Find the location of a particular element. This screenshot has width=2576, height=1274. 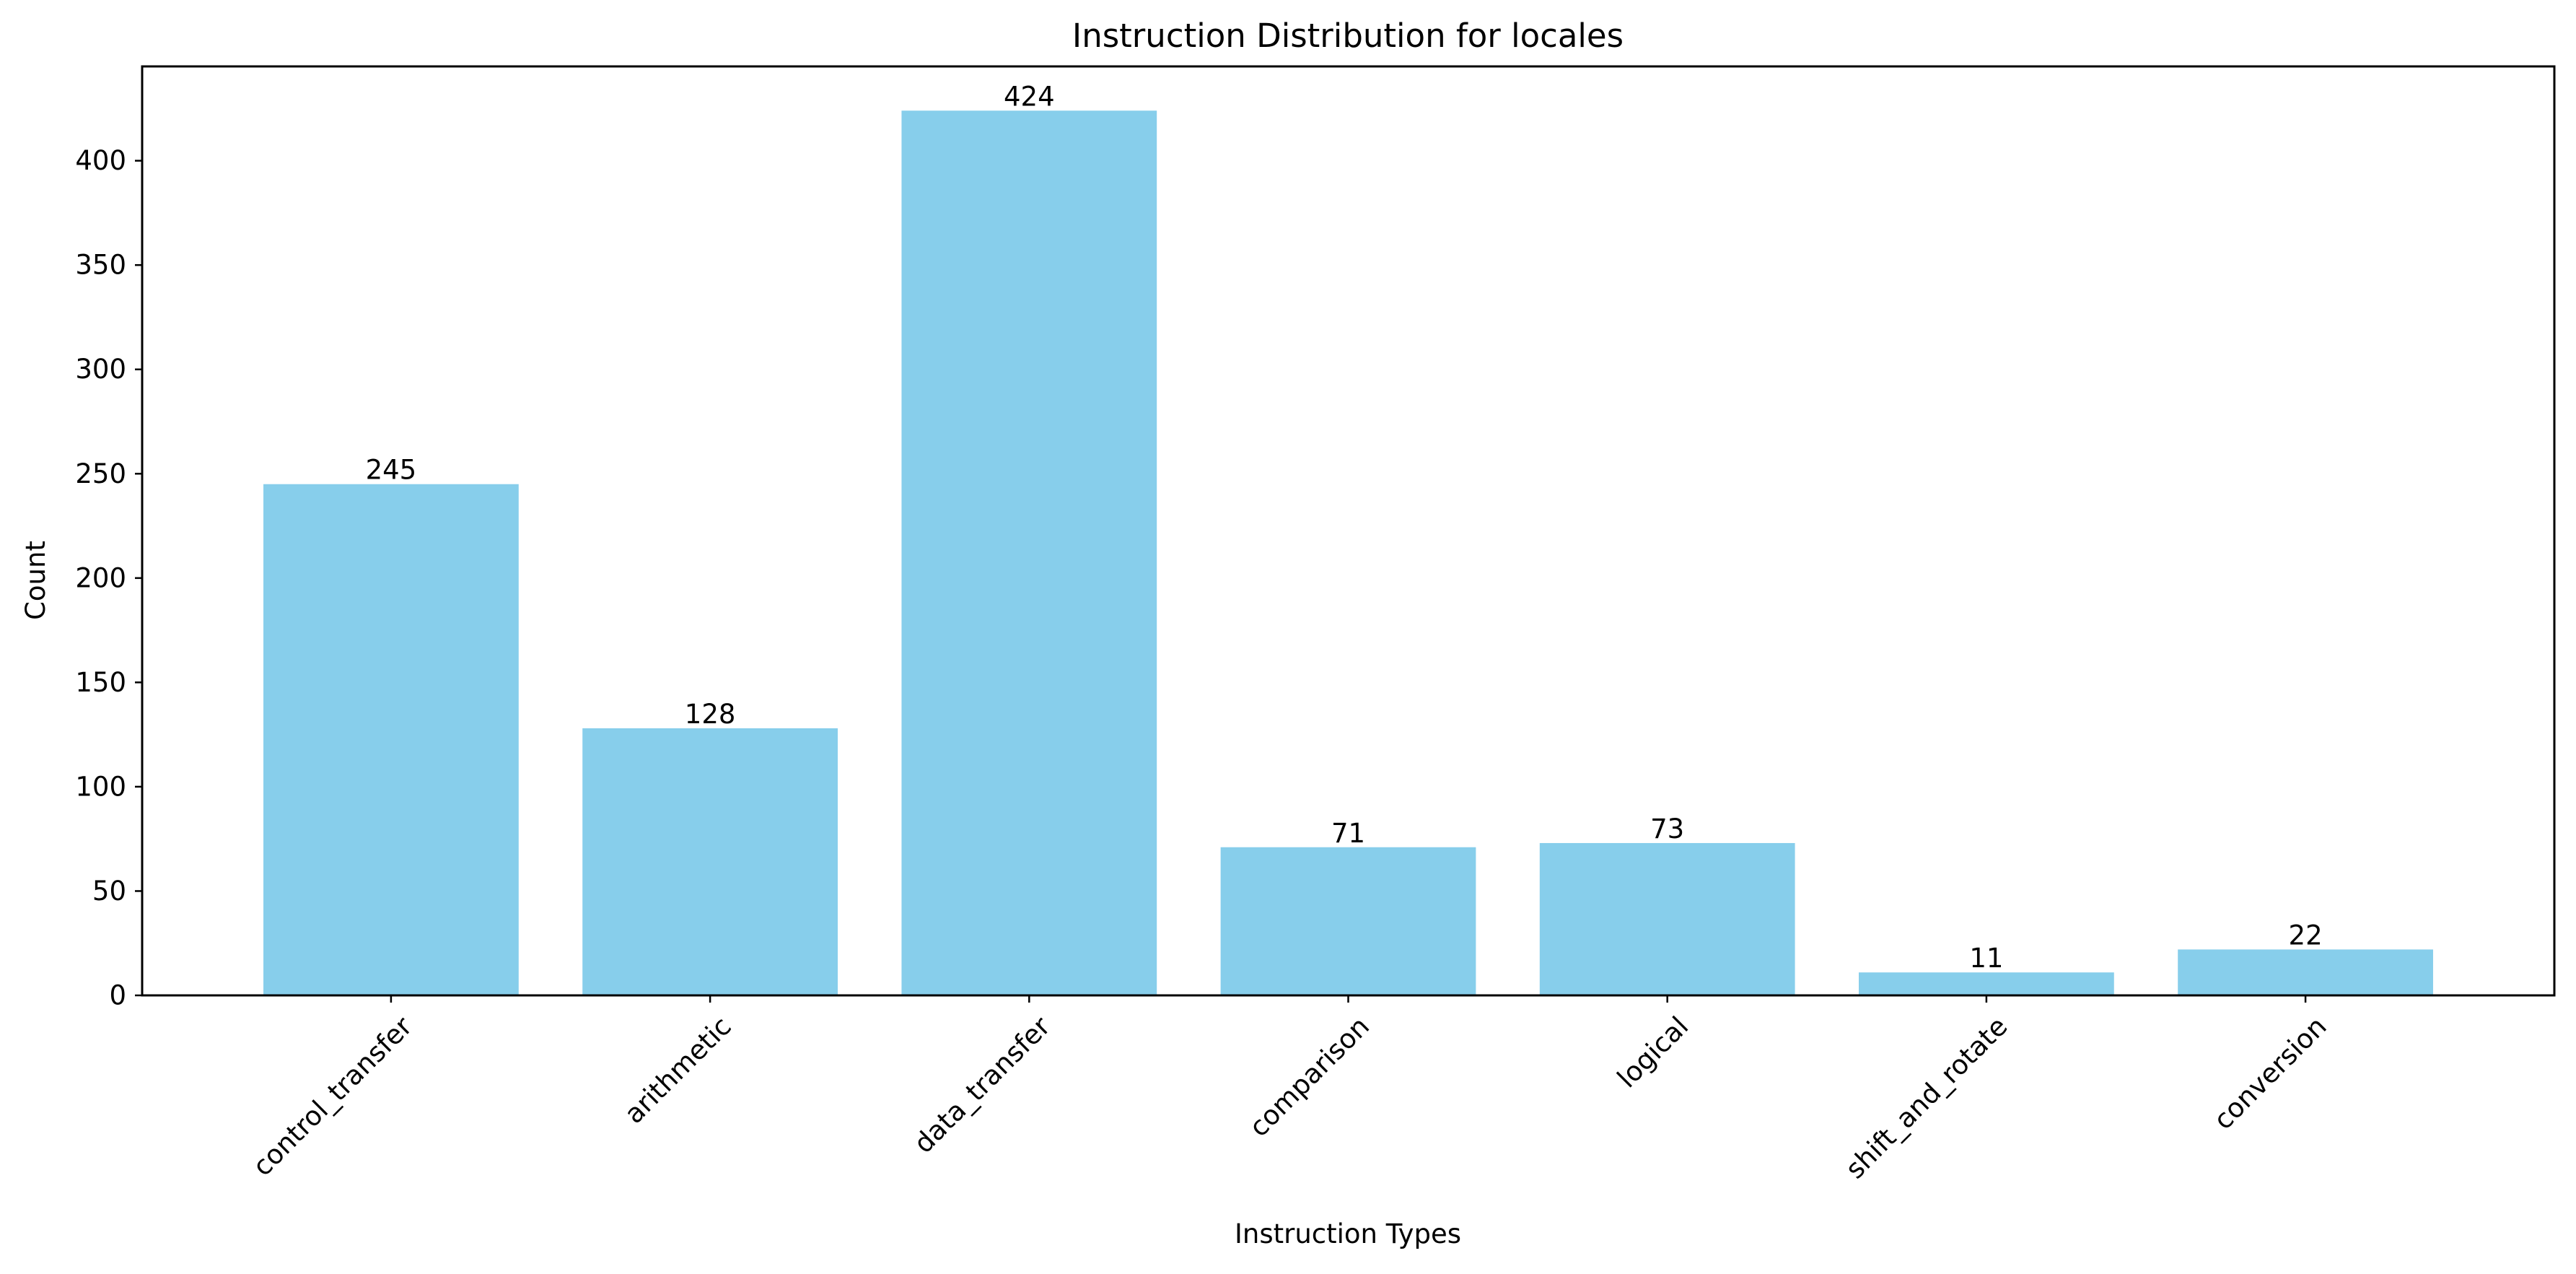

data-label-comparison: 71 is located at coordinates (1348, 833).